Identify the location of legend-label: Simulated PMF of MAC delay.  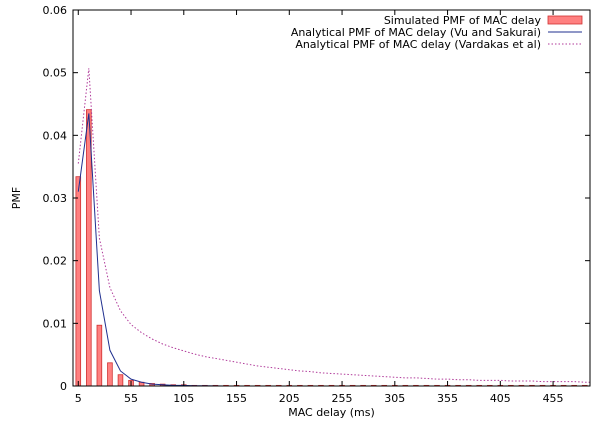
(463, 20).